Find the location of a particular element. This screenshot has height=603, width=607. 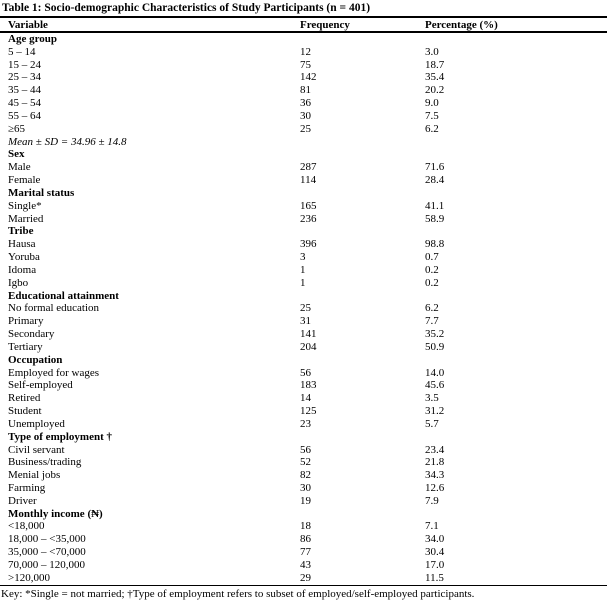

table-row: Civil servant 56 23.4 is located at coordinates (303, 450).